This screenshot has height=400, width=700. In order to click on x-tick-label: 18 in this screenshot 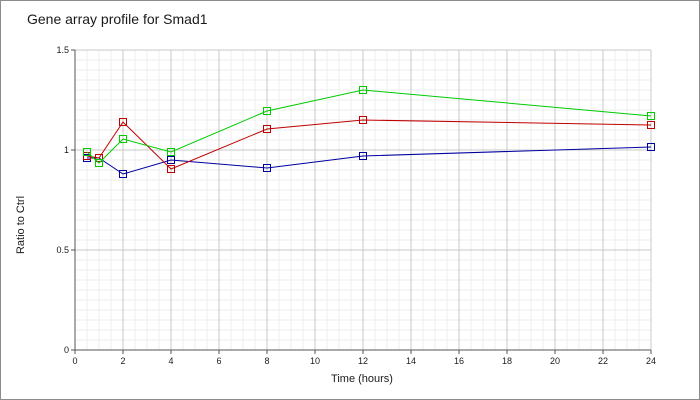, I will do `click(507, 361)`.